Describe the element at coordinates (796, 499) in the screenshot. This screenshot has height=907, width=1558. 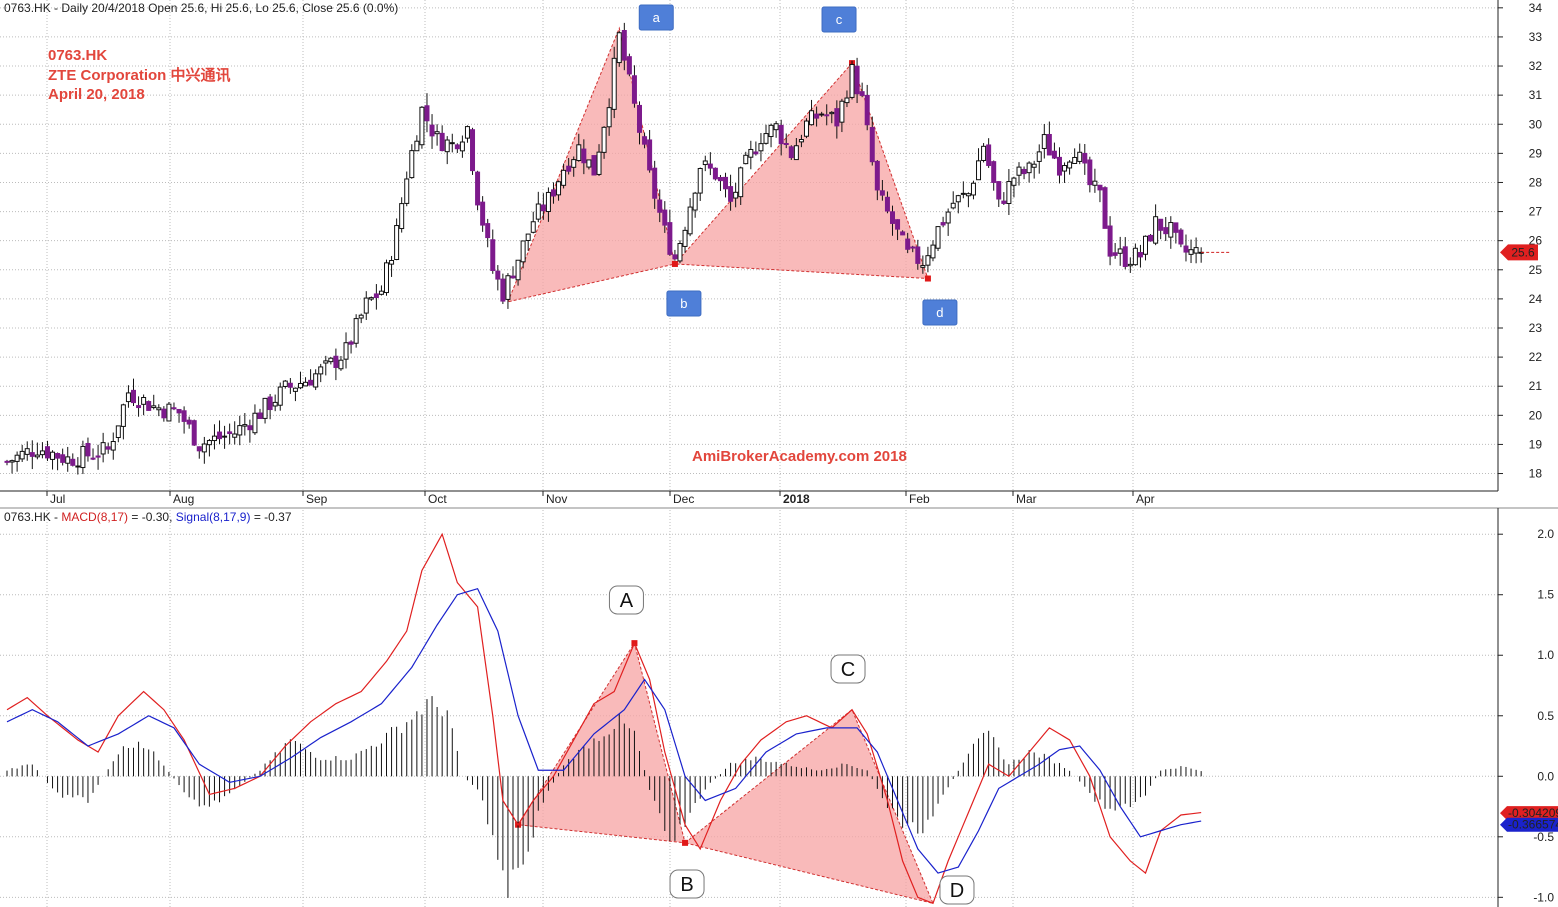
I see `month-label: 2018` at that location.